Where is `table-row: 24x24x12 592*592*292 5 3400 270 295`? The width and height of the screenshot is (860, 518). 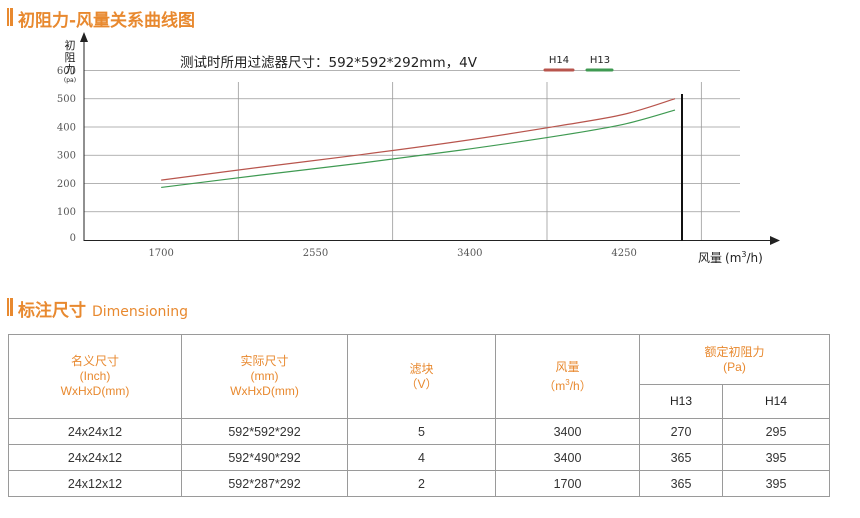
table-row: 24x24x12 592*592*292 5 3400 270 295 is located at coordinates (419, 431).